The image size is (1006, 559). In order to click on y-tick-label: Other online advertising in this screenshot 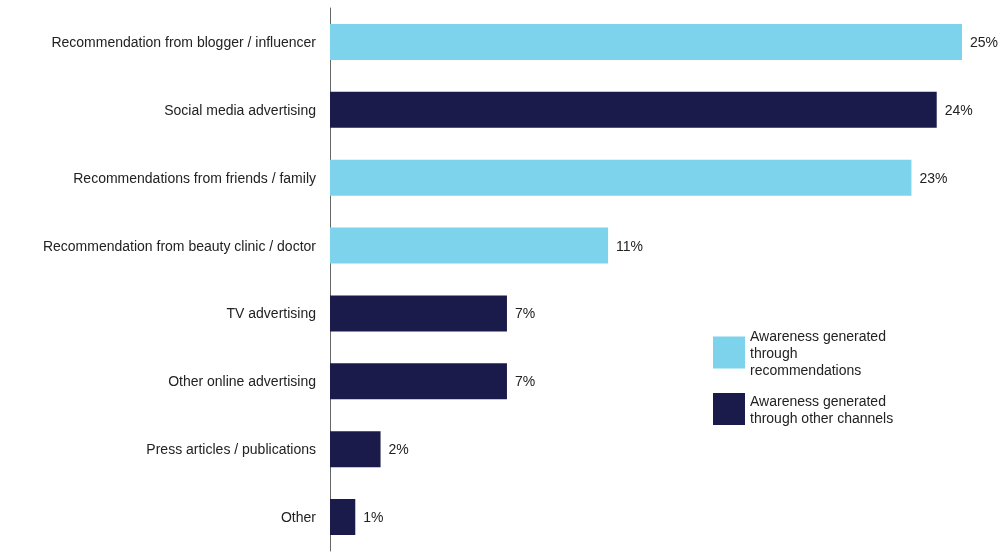, I will do `click(242, 381)`.